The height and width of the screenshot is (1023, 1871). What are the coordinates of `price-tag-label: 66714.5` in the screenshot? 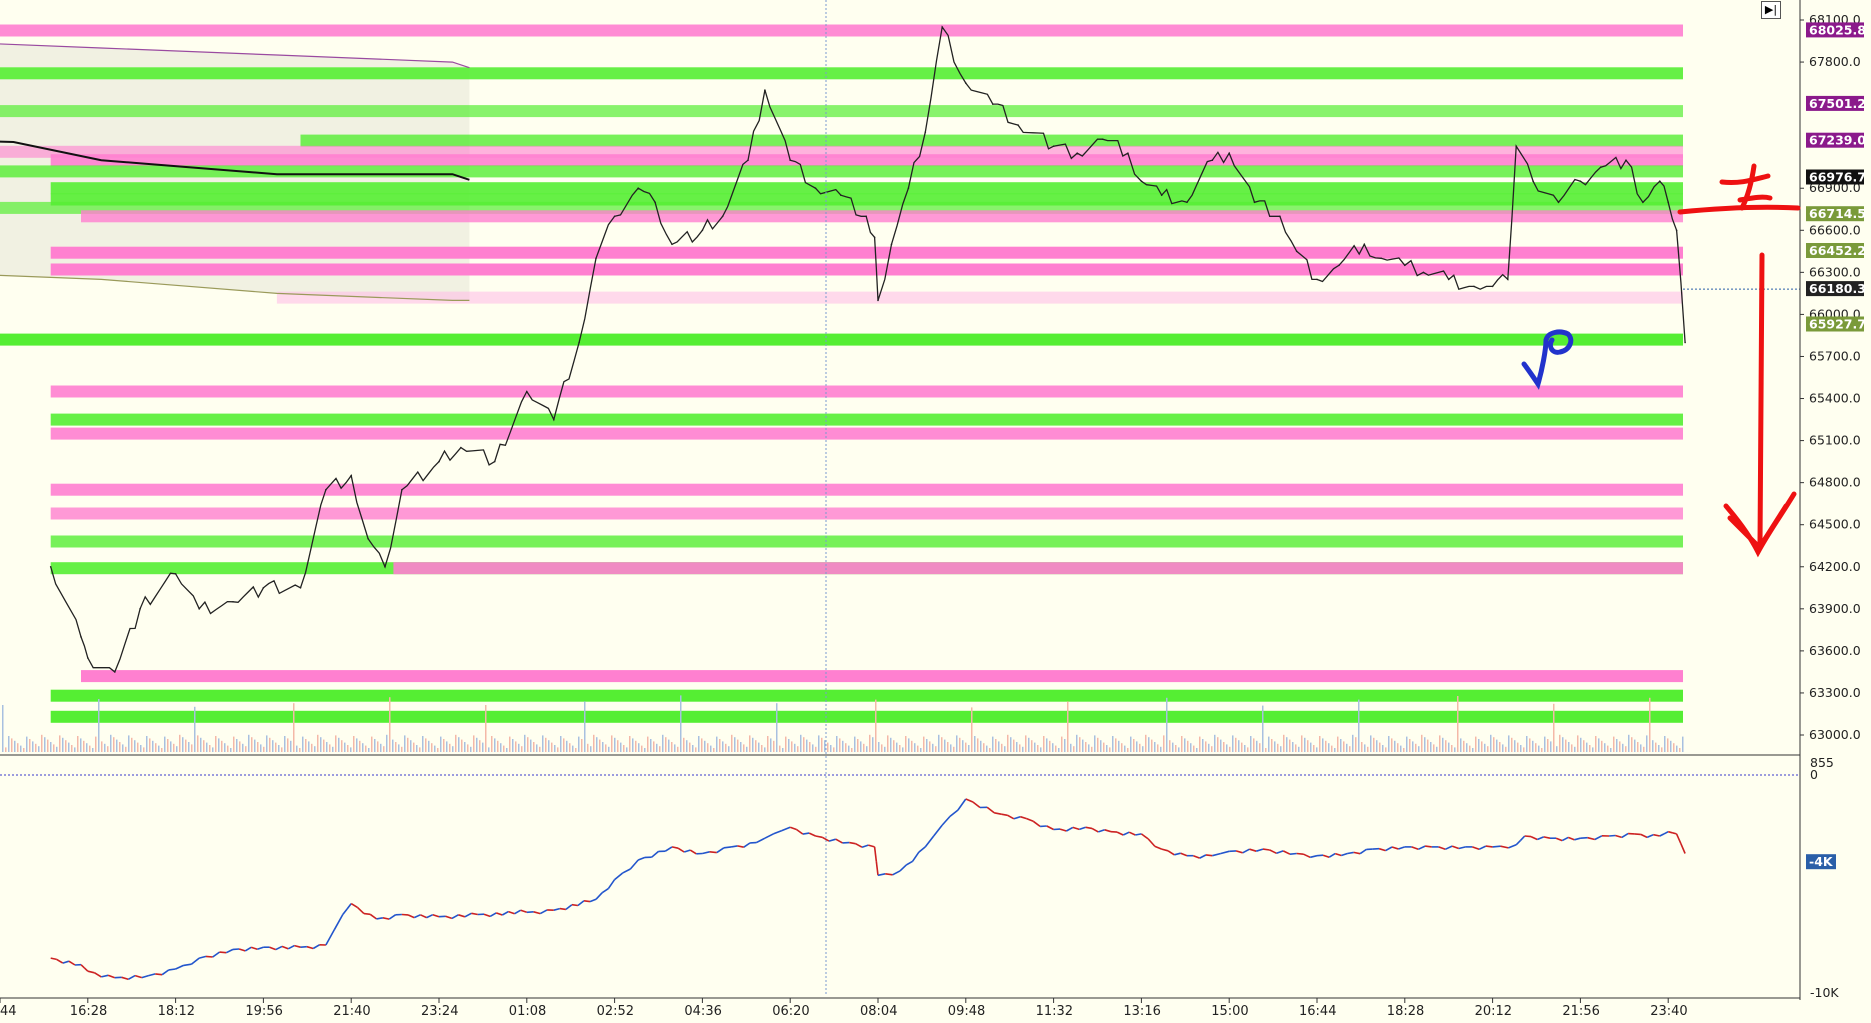 It's located at (1837, 213).